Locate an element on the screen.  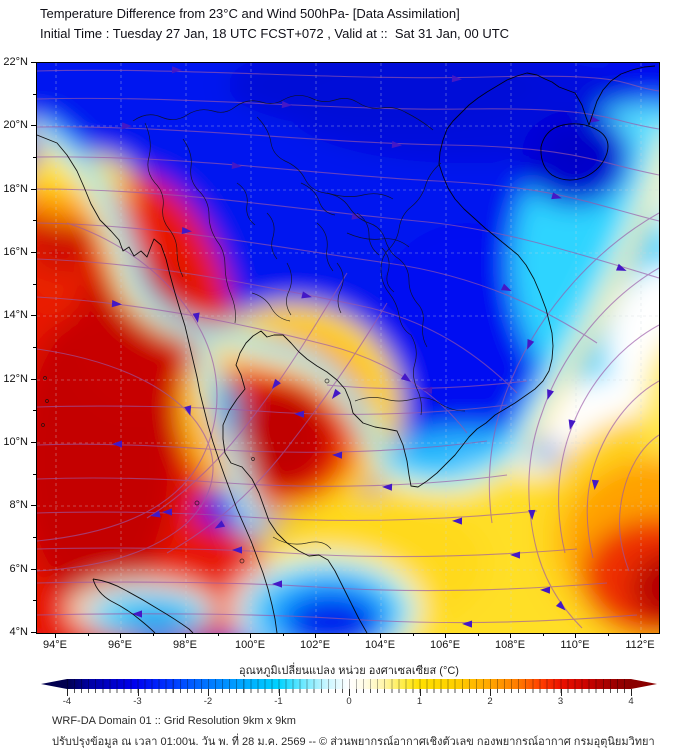
colorbar-tick-label: 3 is located at coordinates (560, 701).